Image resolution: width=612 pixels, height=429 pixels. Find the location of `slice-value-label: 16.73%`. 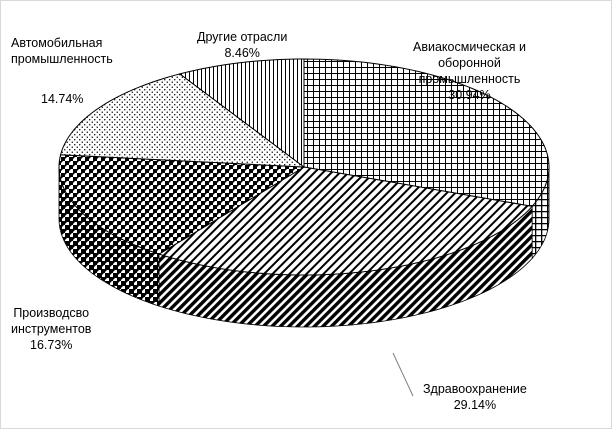

slice-value-label: 16.73% is located at coordinates (51, 345).